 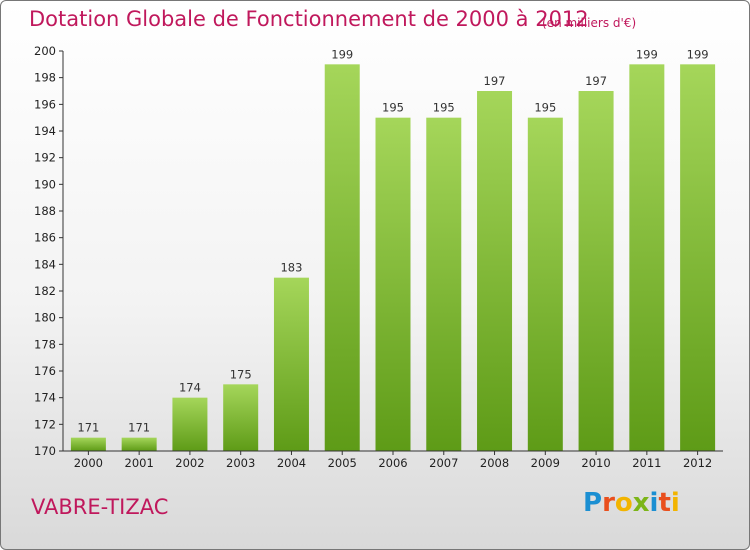 I want to click on data-label-2006: 195, so click(x=393, y=108).